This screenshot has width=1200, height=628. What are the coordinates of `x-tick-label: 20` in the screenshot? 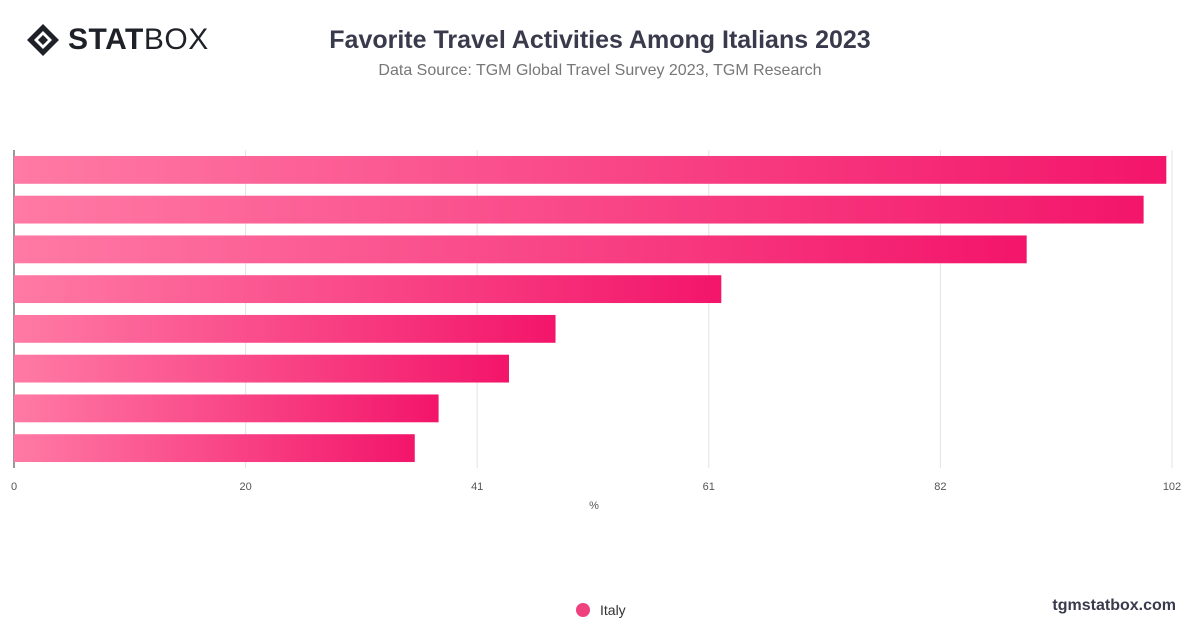 It's located at (245, 487).